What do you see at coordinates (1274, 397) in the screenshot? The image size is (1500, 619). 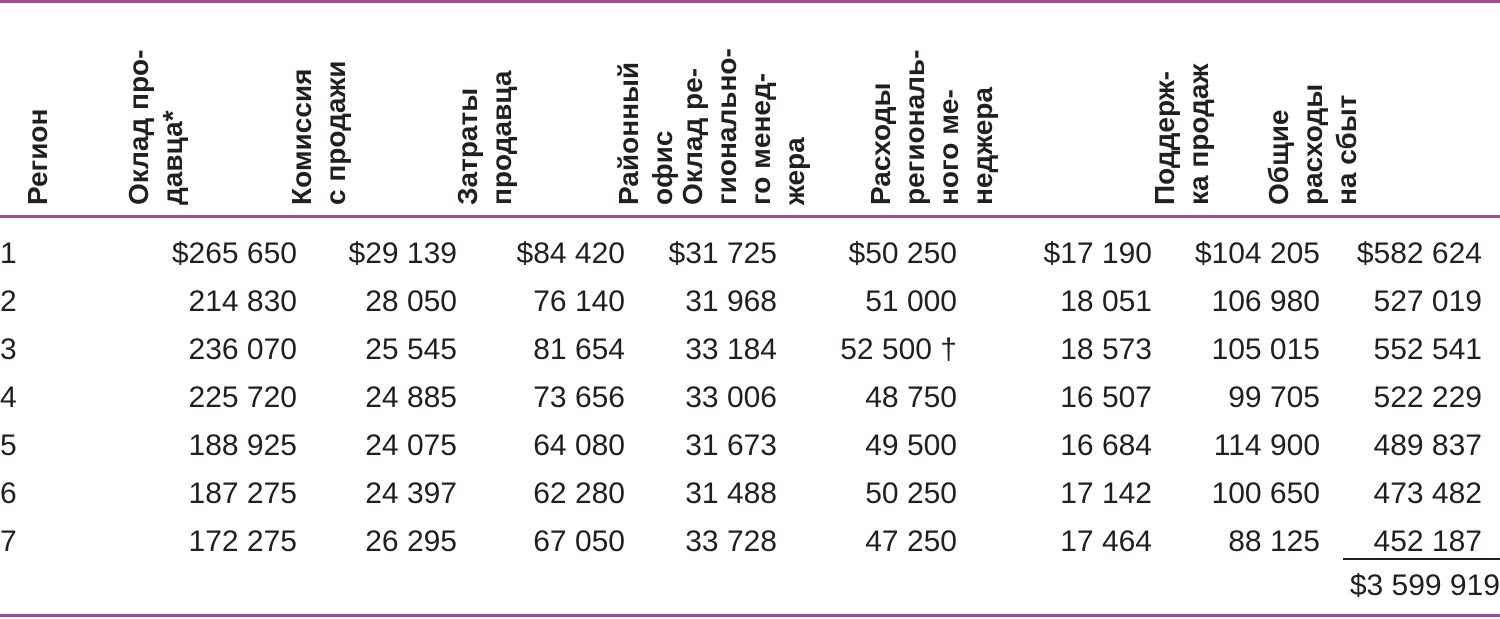 I see `cell-sales-support: 99 705` at bounding box center [1274, 397].